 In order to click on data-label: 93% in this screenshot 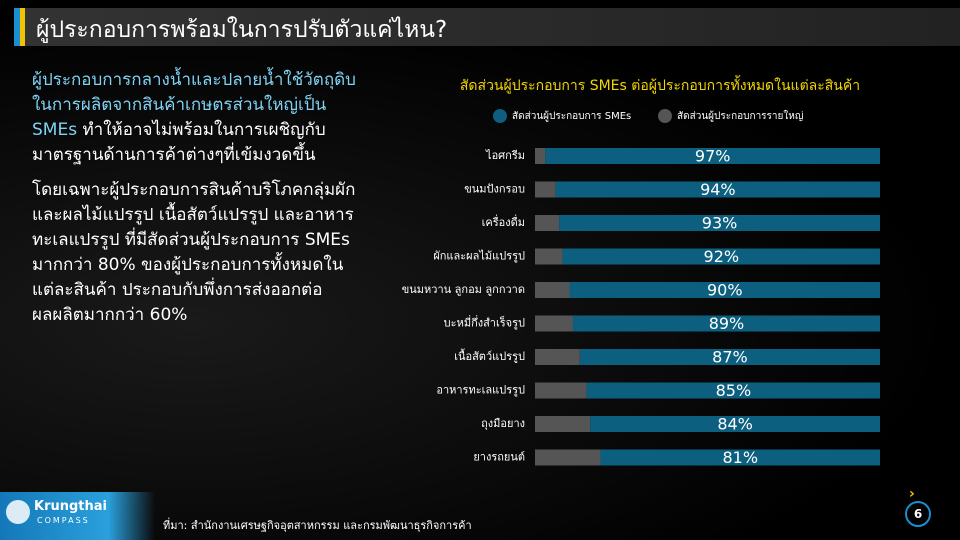, I will do `click(720, 223)`.